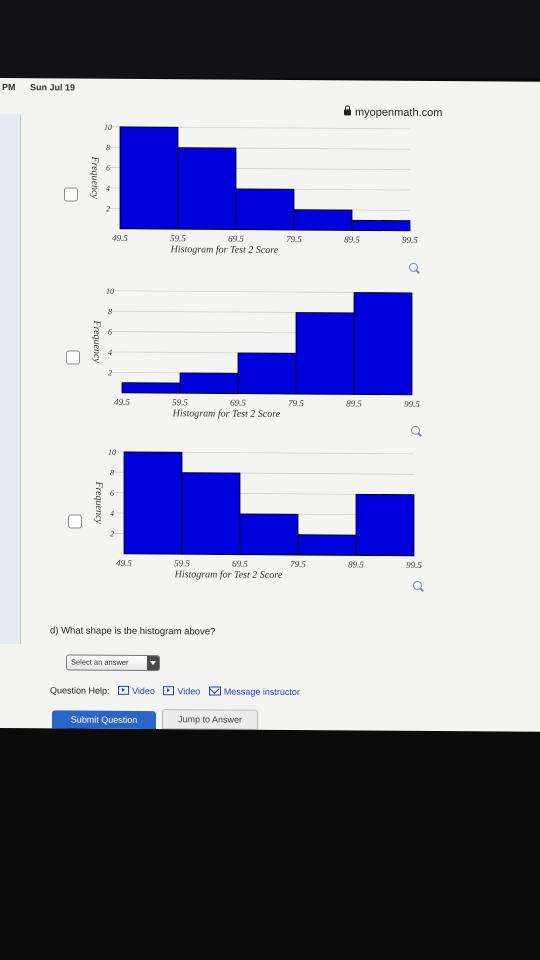 The width and height of the screenshot is (540, 960). What do you see at coordinates (9, 87) in the screenshot?
I see `status-time: PM` at bounding box center [9, 87].